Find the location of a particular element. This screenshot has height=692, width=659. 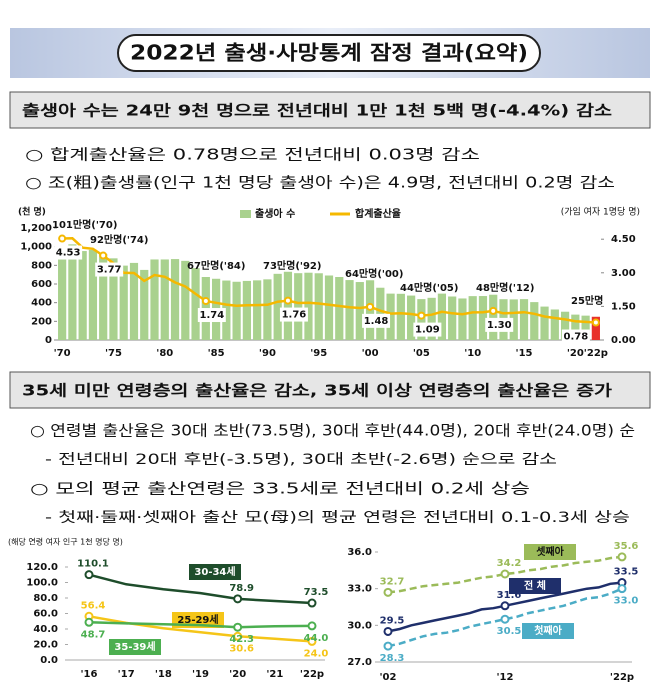

legend-label: 첫째아 is located at coordinates (548, 630).